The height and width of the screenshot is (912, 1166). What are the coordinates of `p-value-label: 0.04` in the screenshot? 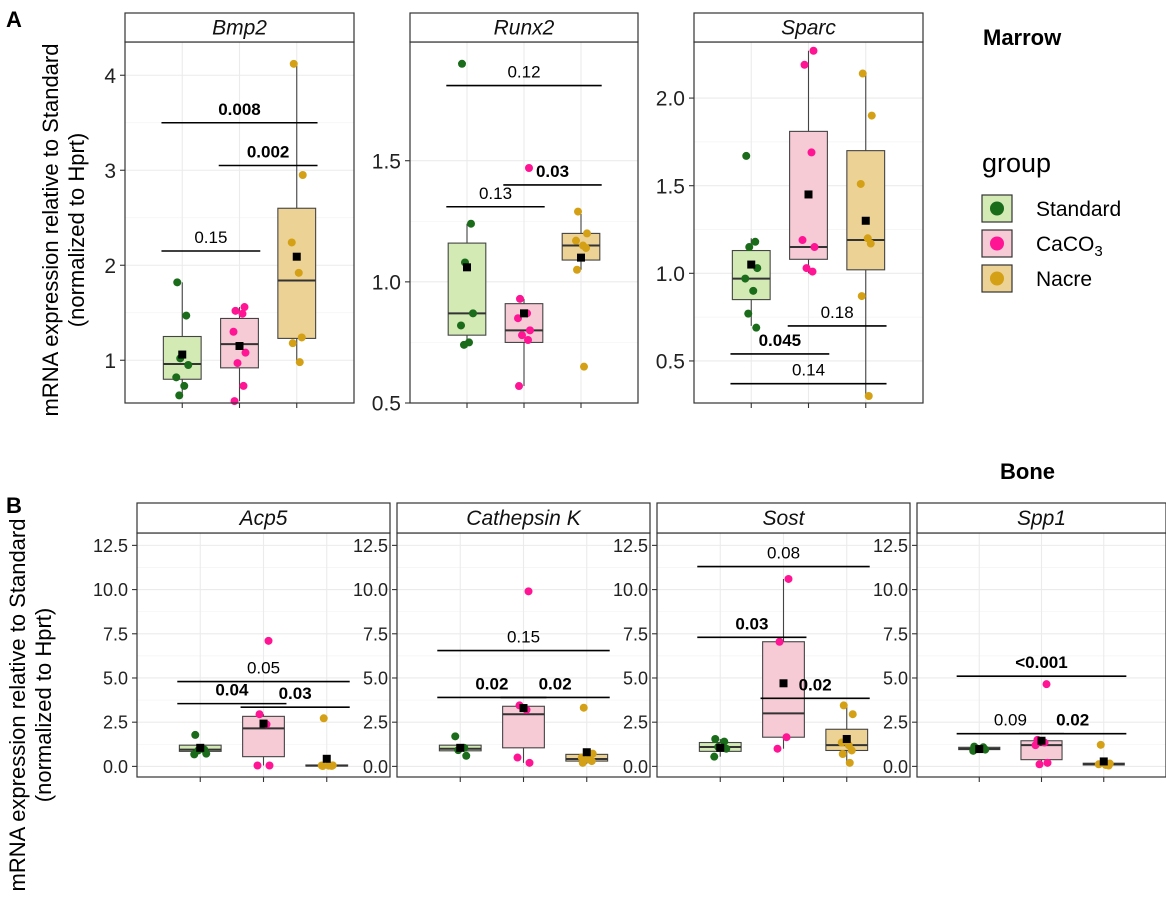 It's located at (232, 690).